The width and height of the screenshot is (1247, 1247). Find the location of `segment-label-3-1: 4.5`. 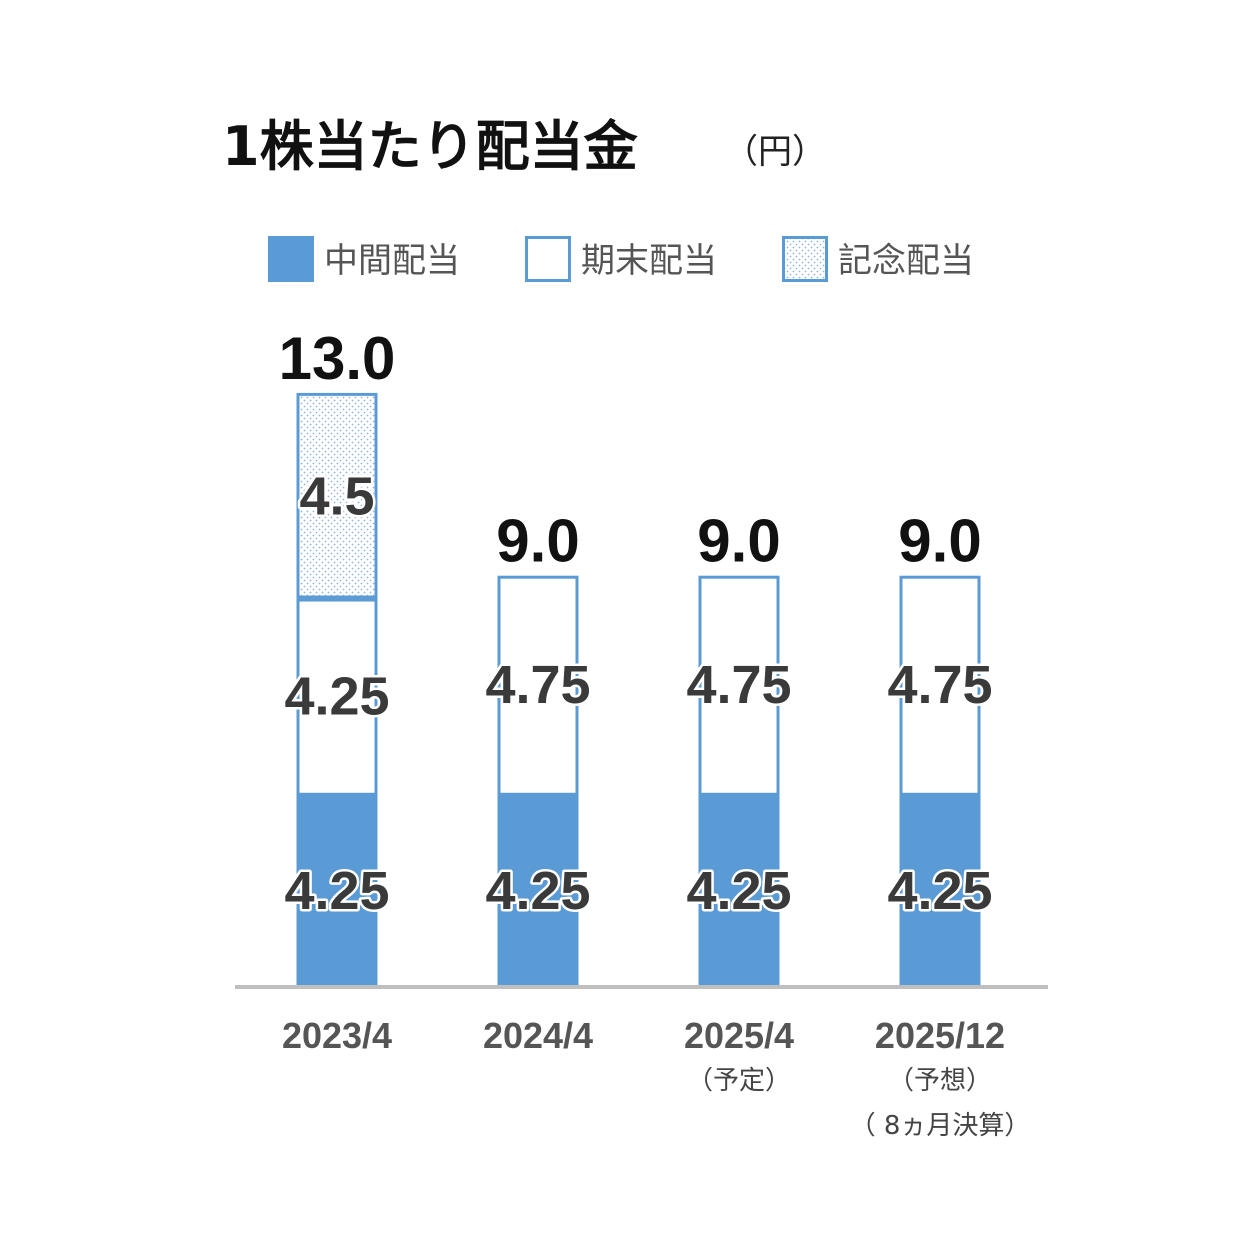

segment-label-3-1: 4.5 is located at coordinates (336, 497).